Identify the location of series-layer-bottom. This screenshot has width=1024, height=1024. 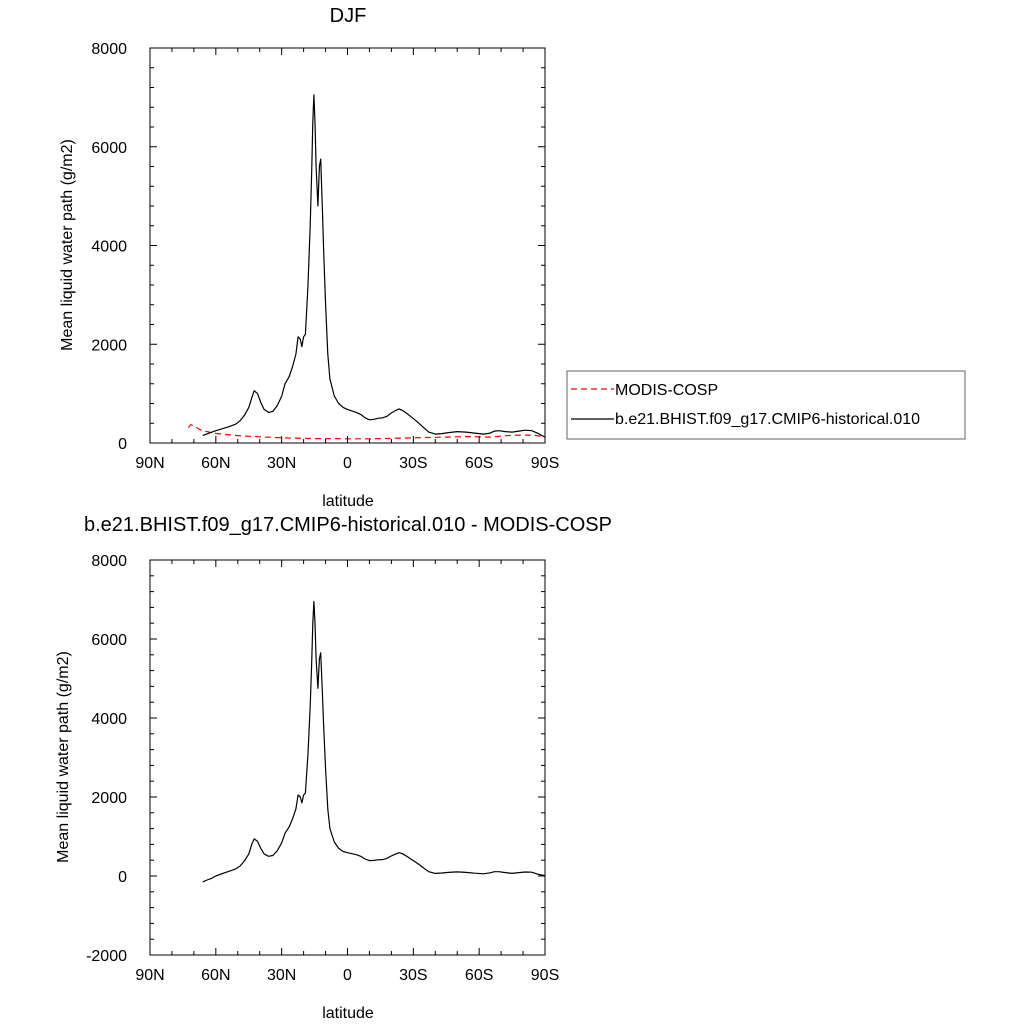
(374, 741).